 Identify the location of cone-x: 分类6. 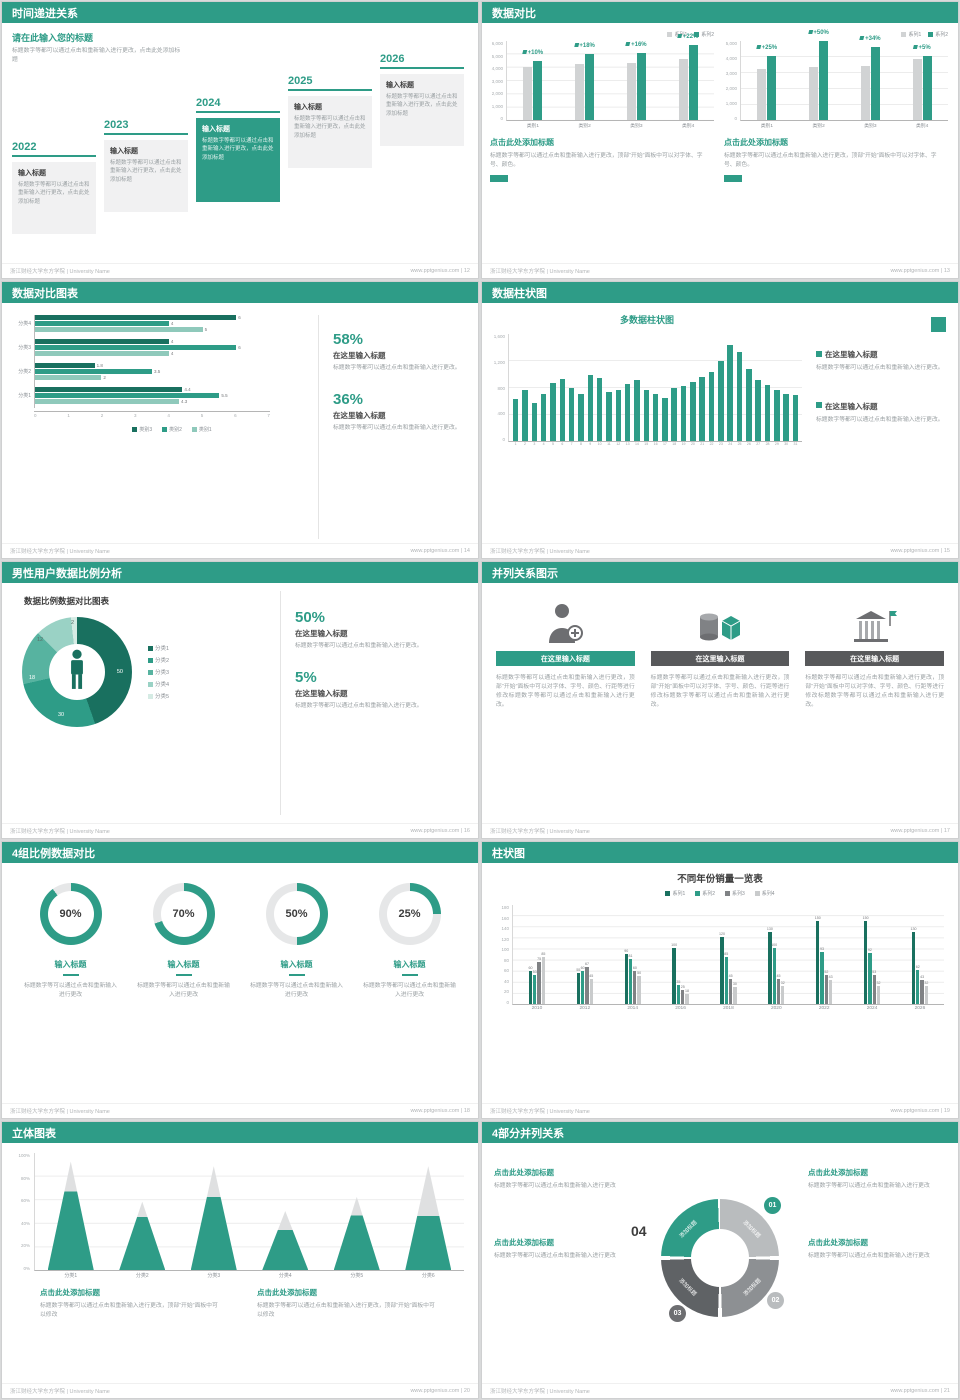
(428, 1276).